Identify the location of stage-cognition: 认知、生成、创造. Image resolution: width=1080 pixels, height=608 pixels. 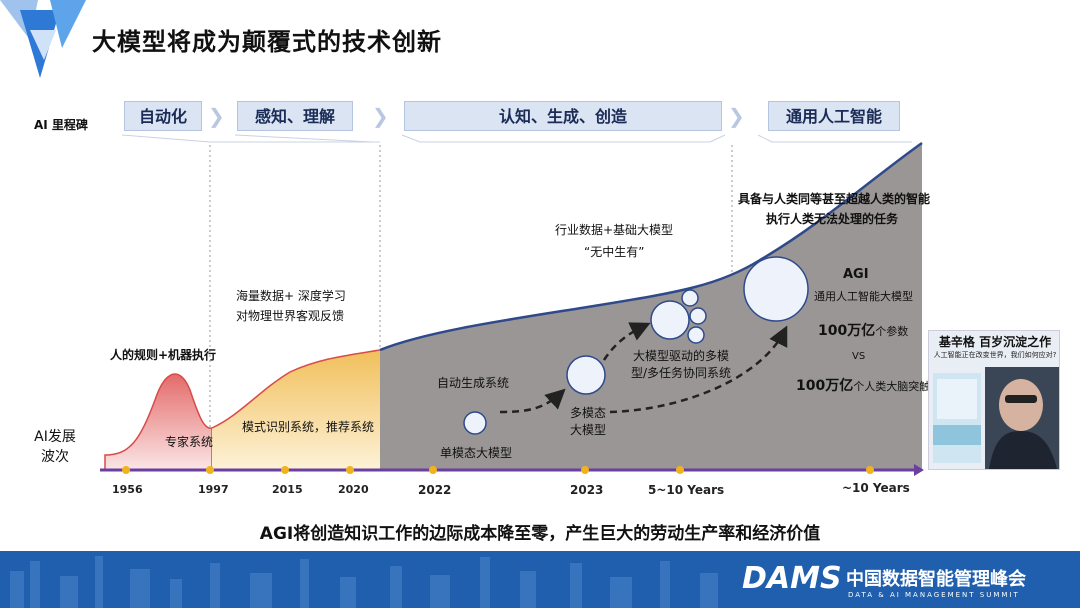
(563, 116).